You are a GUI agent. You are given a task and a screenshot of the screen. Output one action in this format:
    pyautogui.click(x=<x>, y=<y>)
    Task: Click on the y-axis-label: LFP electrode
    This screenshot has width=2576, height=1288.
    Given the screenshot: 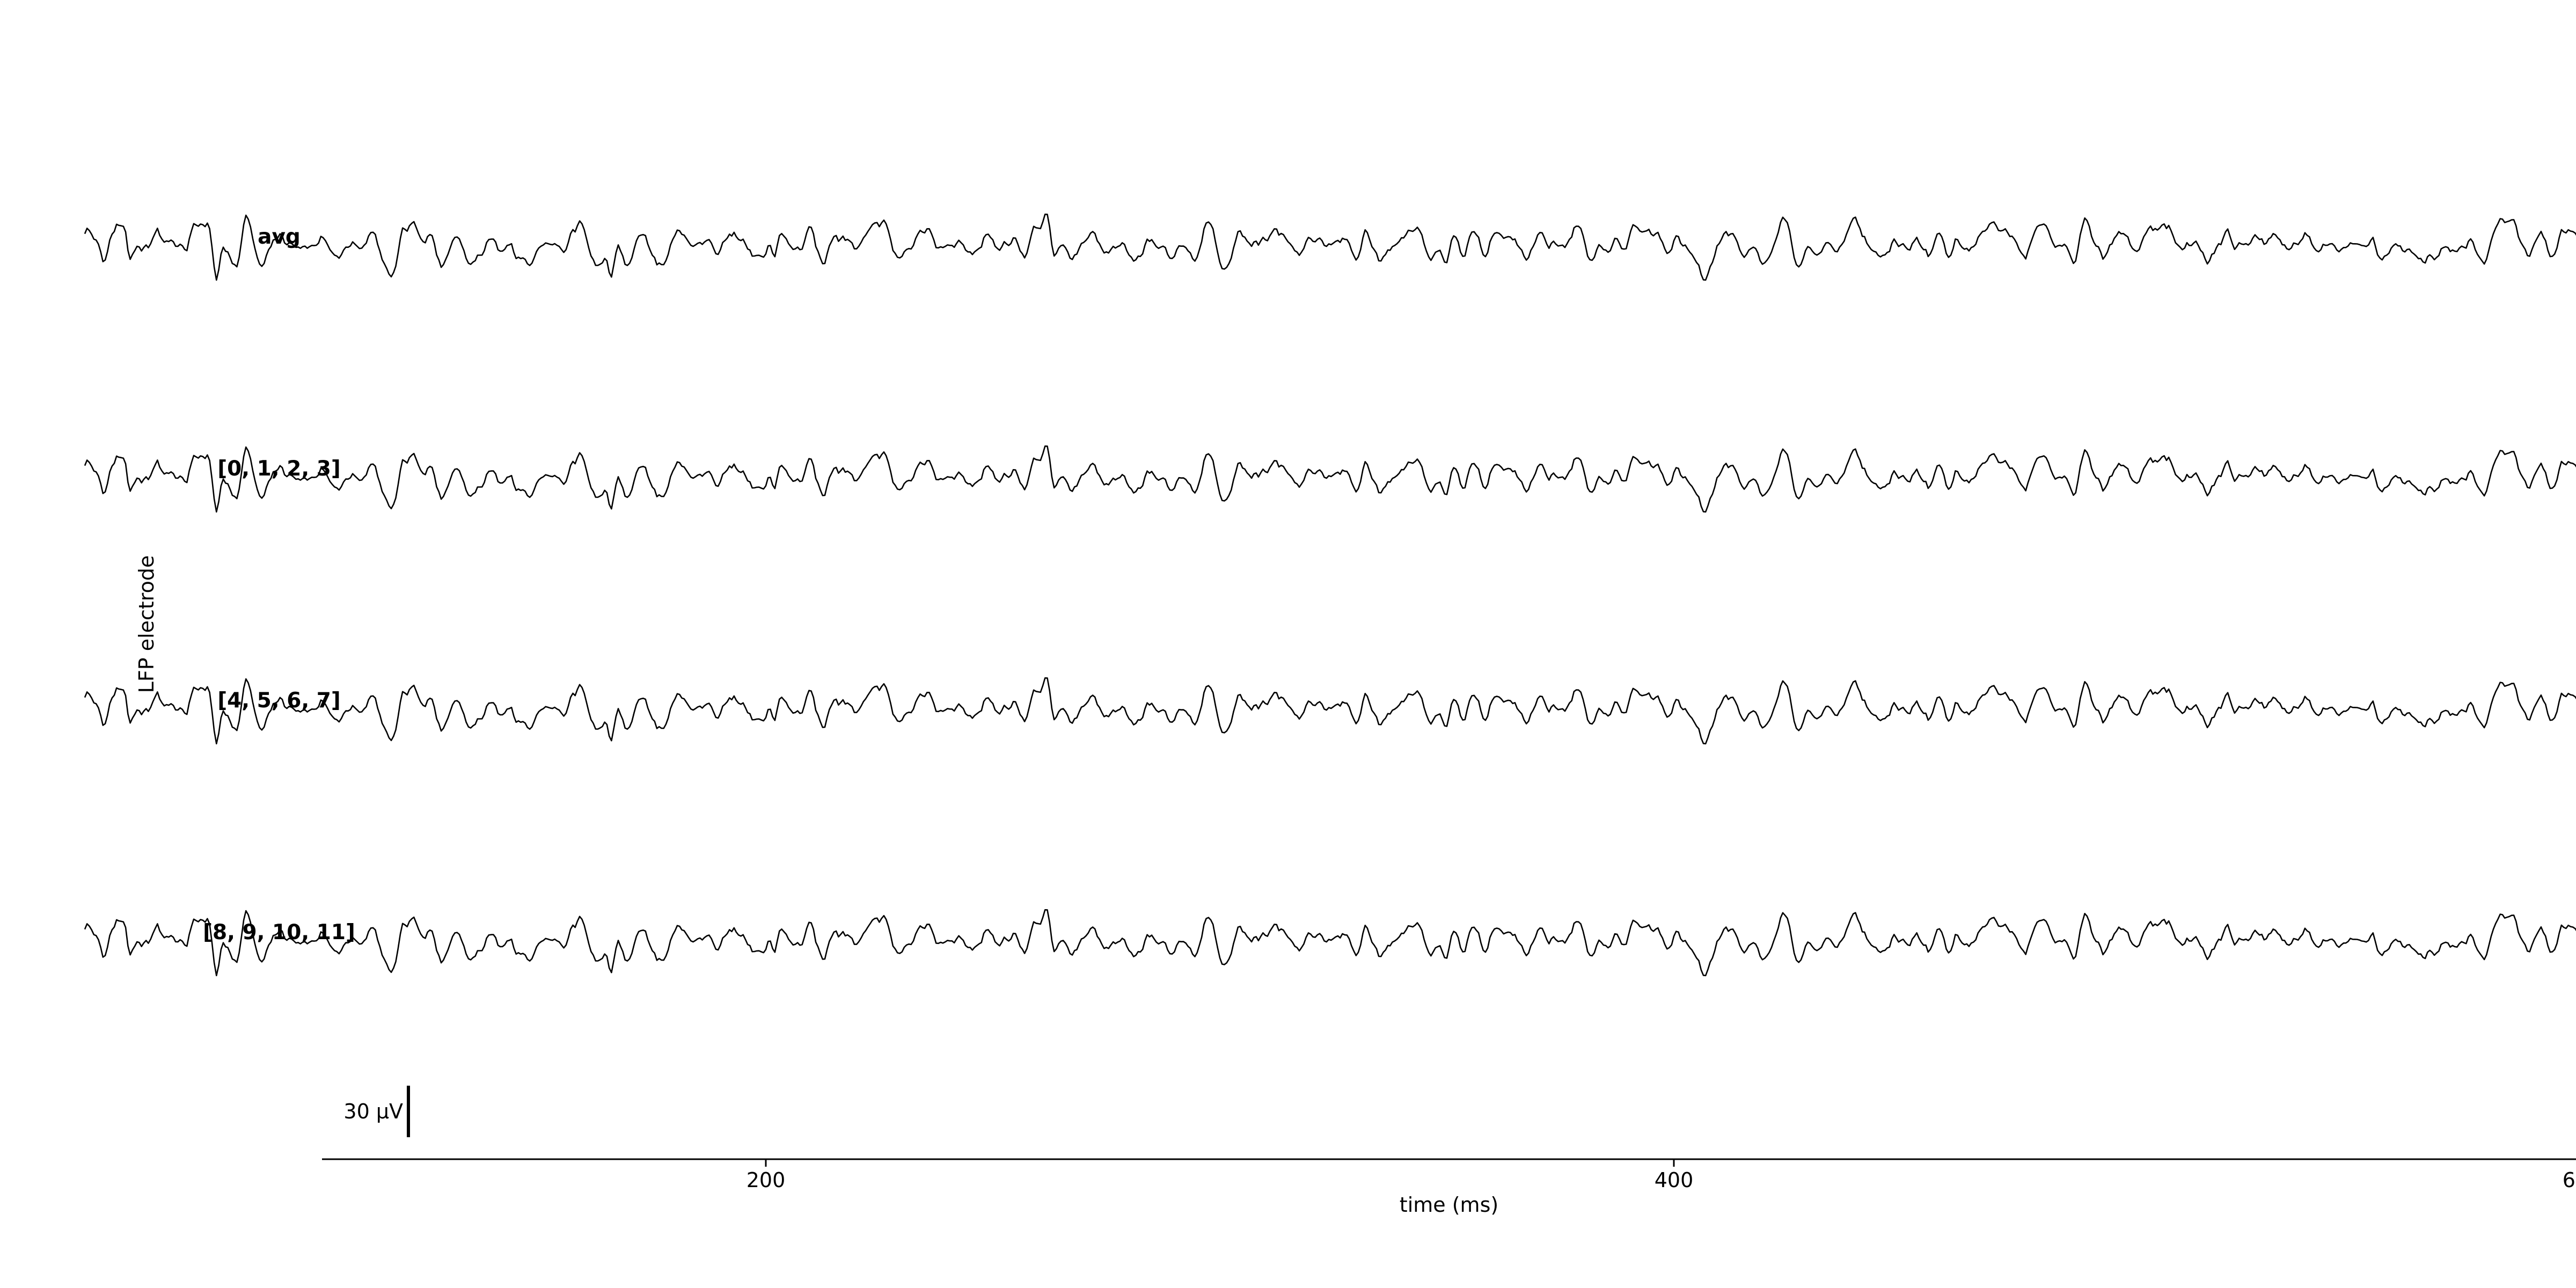 What is the action you would take?
    pyautogui.click(x=146, y=624)
    